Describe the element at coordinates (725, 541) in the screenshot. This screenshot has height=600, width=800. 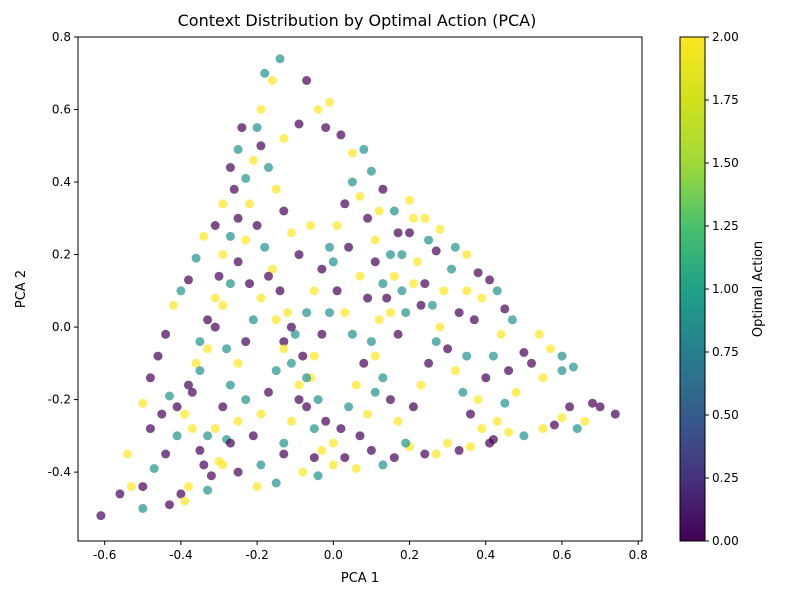
I see `colorbar-tick-label: 0.00` at that location.